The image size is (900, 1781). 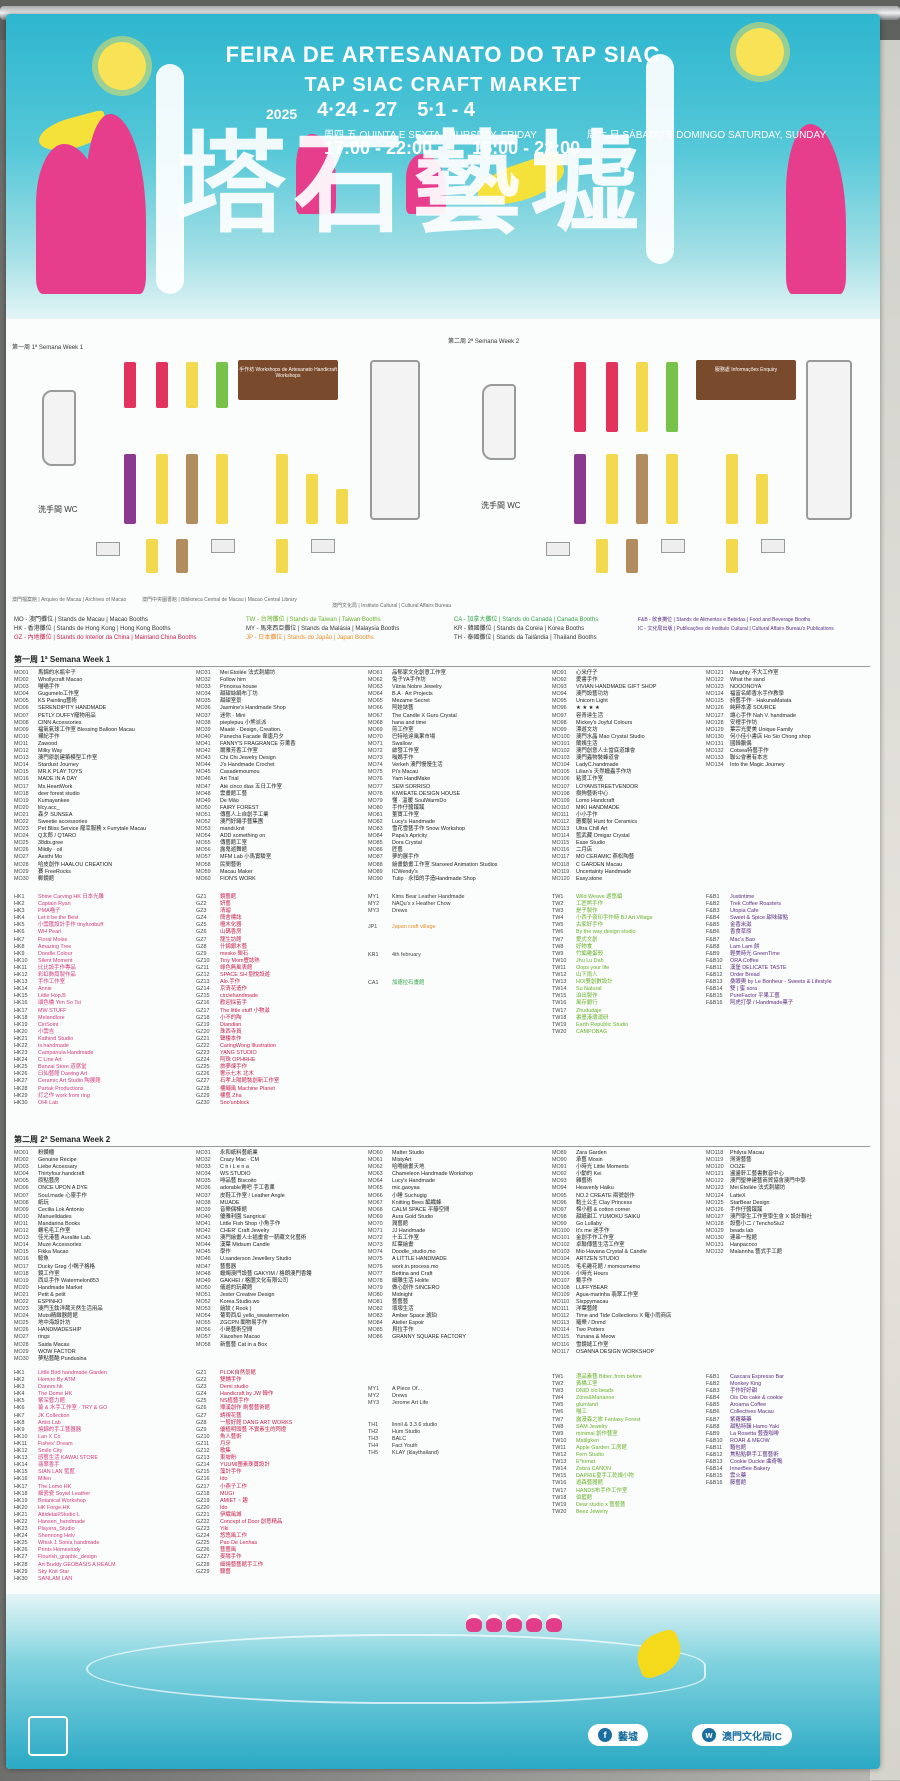 What do you see at coordinates (561, 1273) in the screenshot?
I see `booth-code: MO106` at bounding box center [561, 1273].